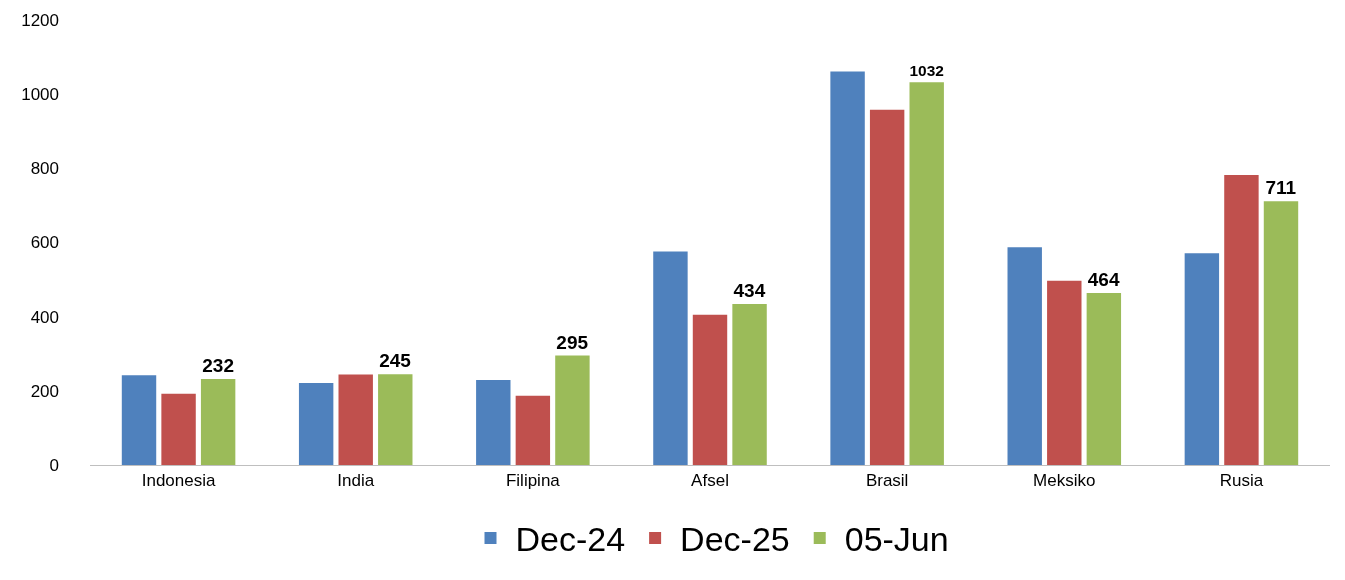 Image resolution: width=1345 pixels, height=580 pixels. I want to click on y-tick-label: 200, so click(44, 391).